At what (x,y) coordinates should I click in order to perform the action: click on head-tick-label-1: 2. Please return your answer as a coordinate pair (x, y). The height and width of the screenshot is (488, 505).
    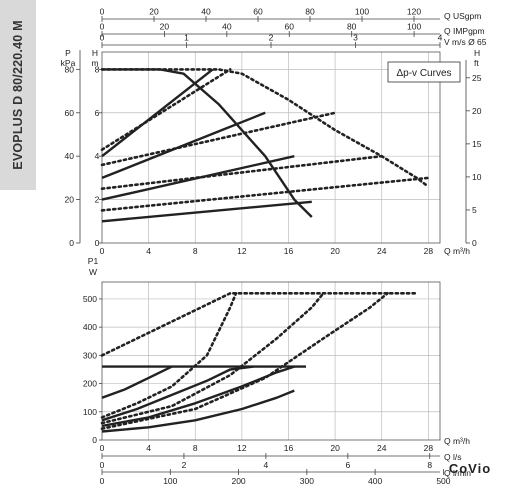
    Looking at the image, I should click on (97, 200).